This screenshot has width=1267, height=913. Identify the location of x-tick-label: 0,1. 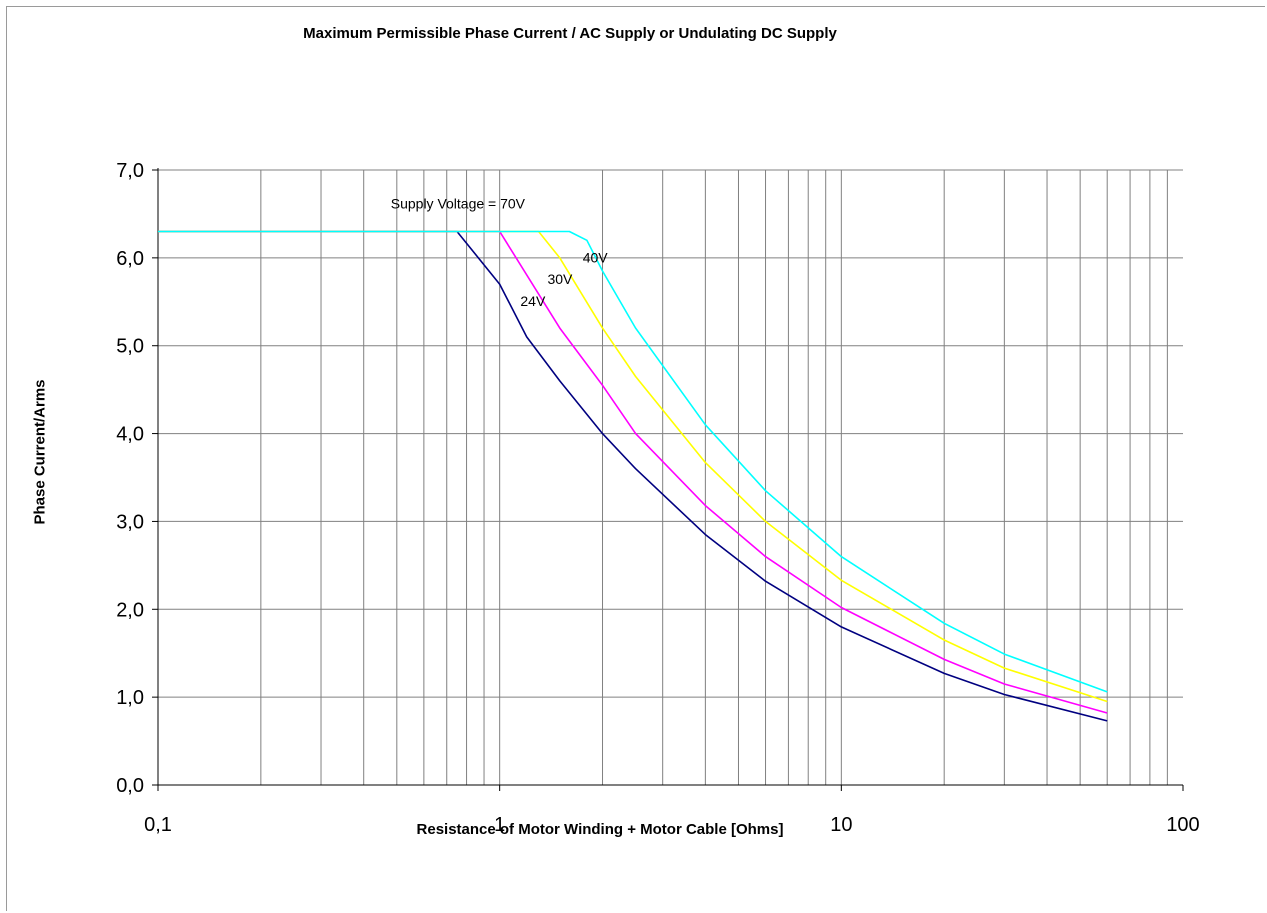
(158, 825).